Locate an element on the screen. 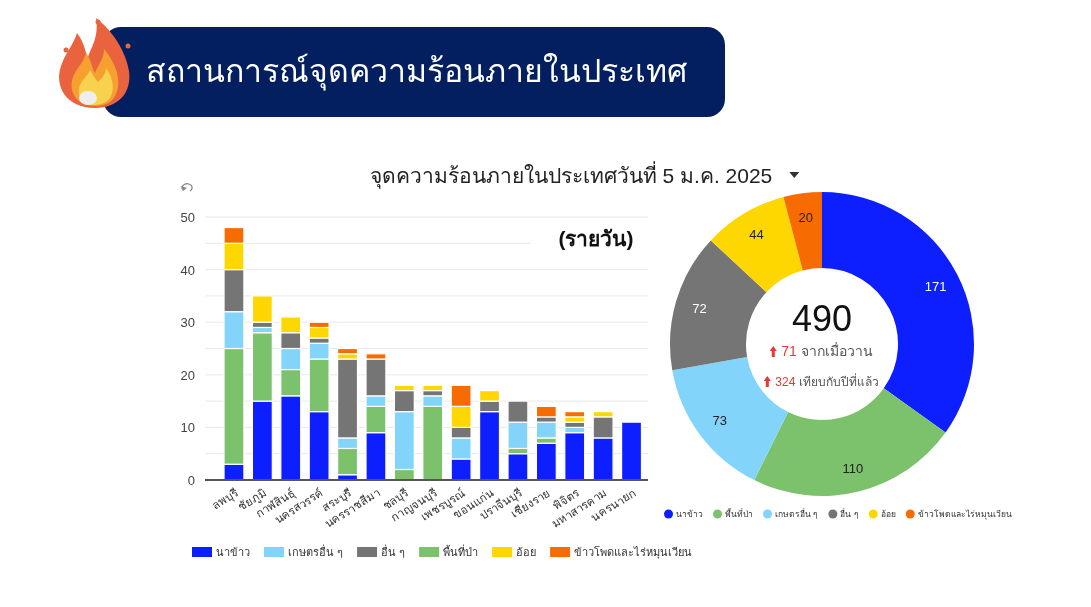 Image resolution: width=1091 pixels, height=607 pixels. y-tick-label: 30 is located at coordinates (187, 323).